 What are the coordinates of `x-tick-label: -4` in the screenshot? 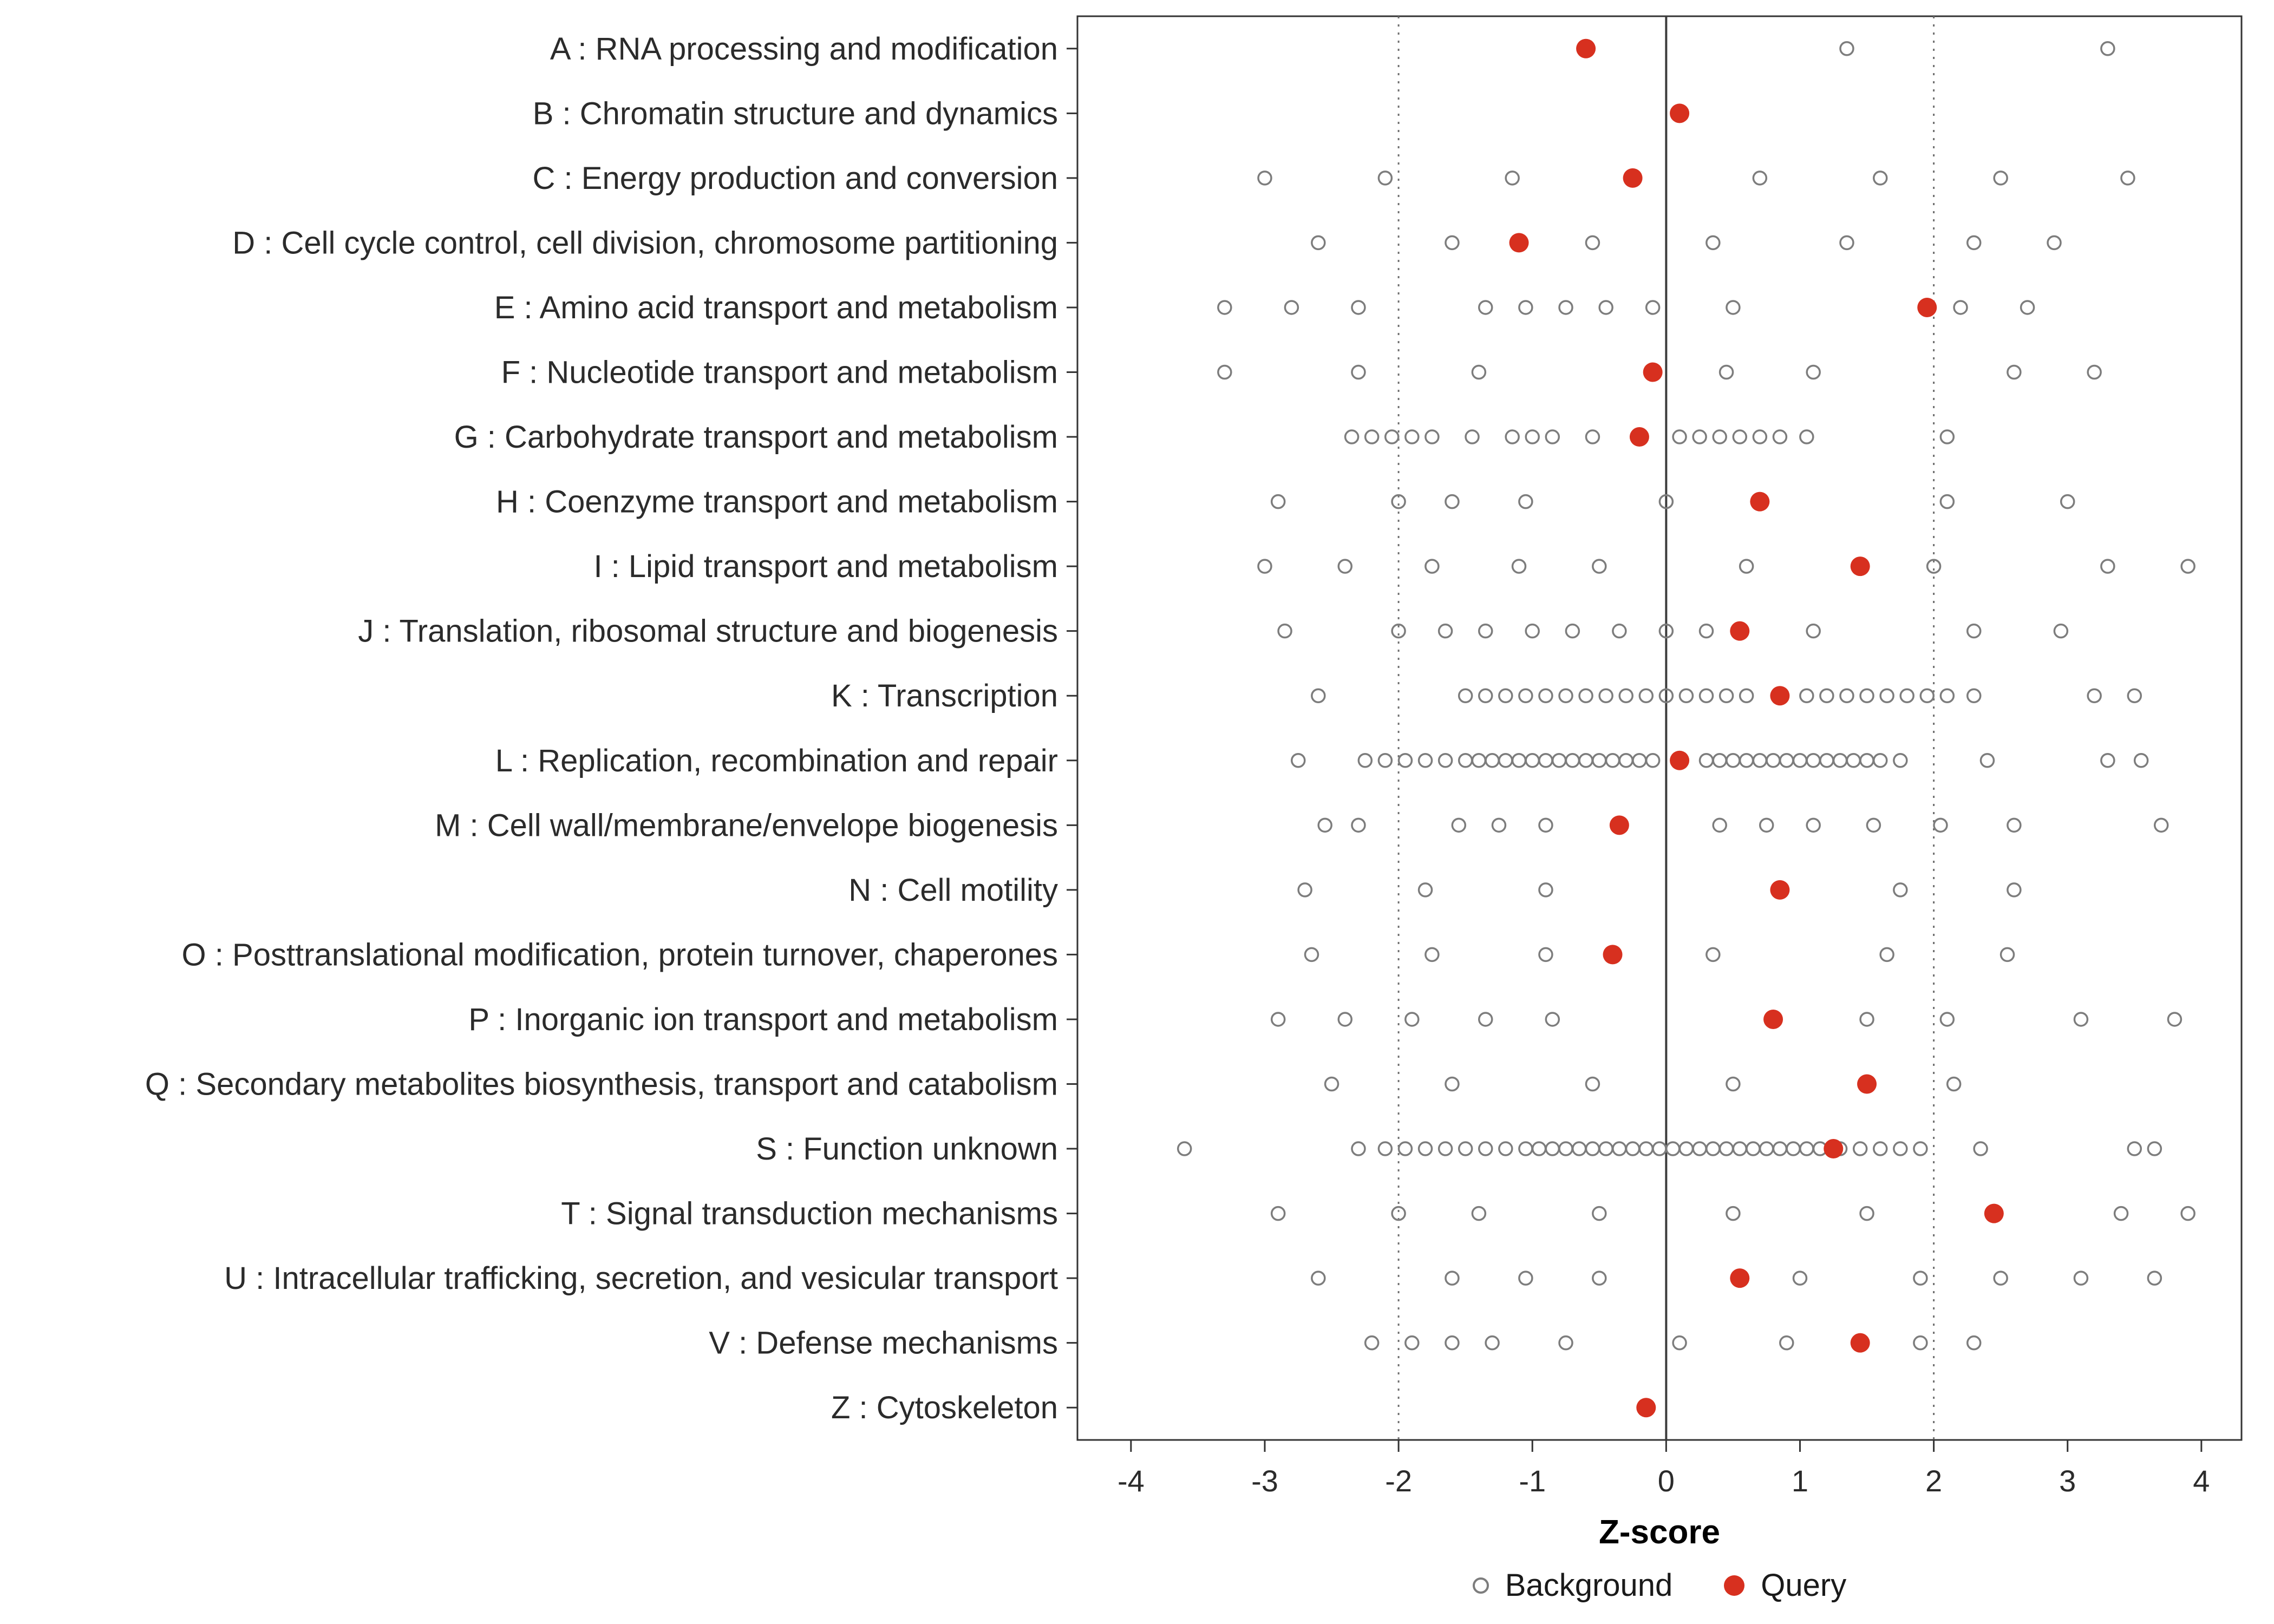 It's located at (1132, 1481).